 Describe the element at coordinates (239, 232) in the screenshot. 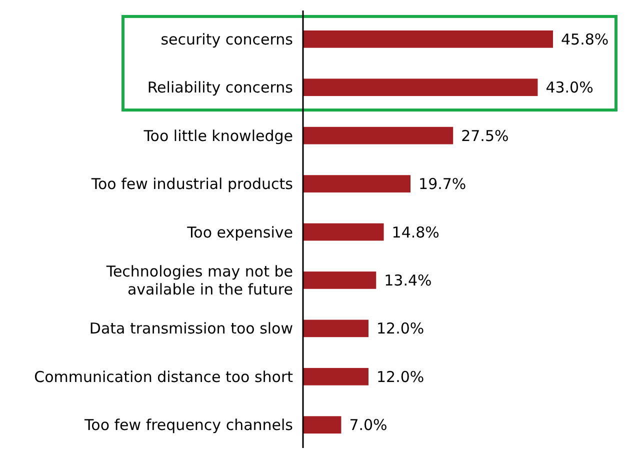

I see `y-tick-label: Too expensive` at that location.